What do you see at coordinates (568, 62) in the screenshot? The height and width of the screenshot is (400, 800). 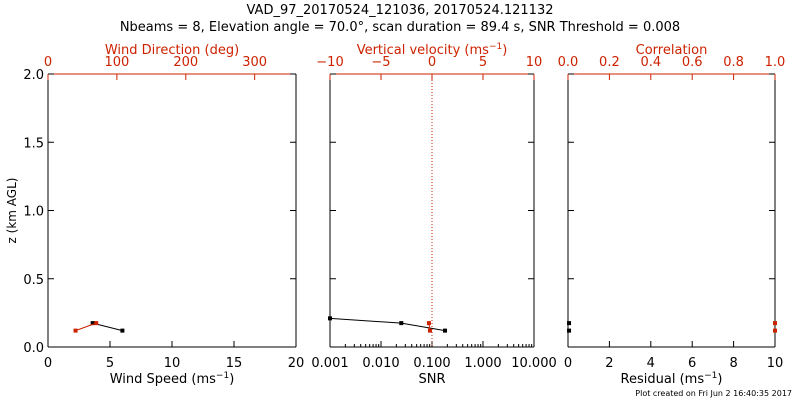 I see `residual-top-tick-label: 0.0` at bounding box center [568, 62].